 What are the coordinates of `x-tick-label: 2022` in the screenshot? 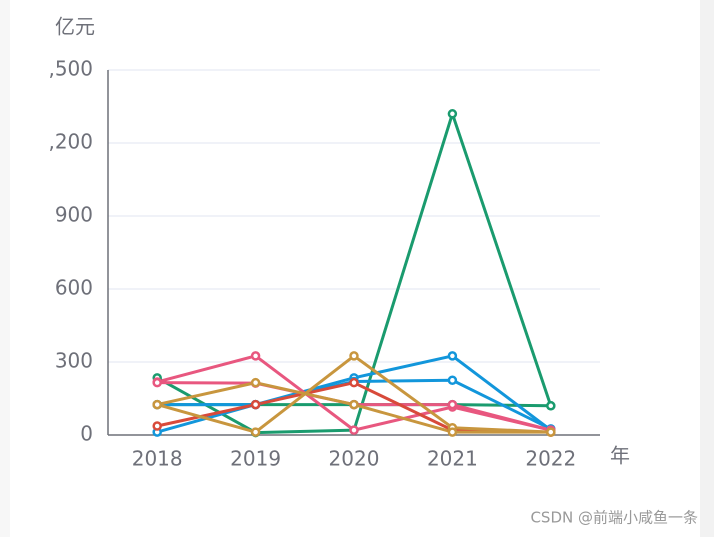 It's located at (550, 459).